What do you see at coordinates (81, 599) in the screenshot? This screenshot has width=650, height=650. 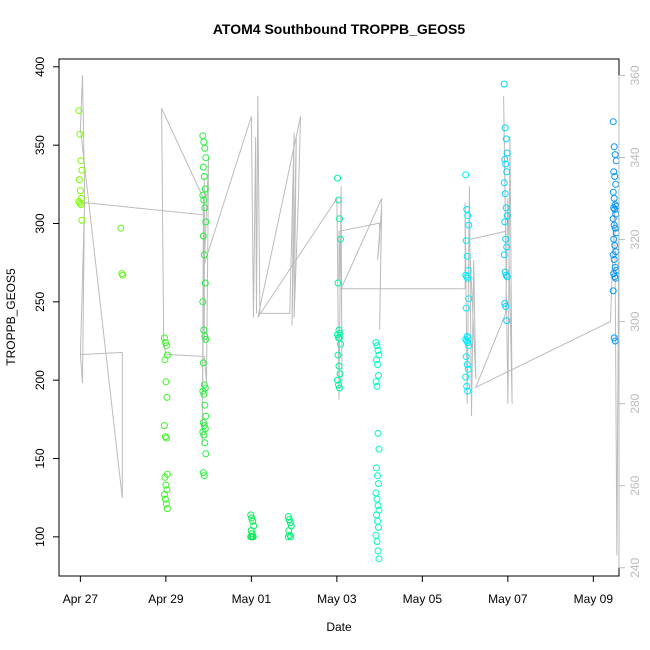 I see `x-tick-label: Apr 27` at bounding box center [81, 599].